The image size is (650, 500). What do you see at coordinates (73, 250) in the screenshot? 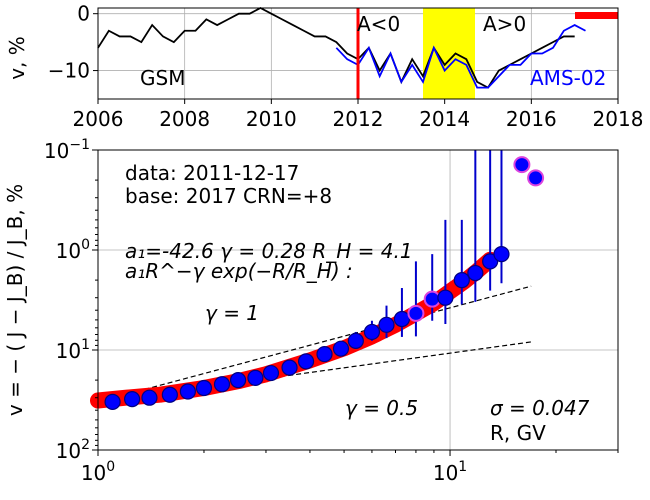
I see `bottom-ytick-label: 10⁰` at bounding box center [73, 250].